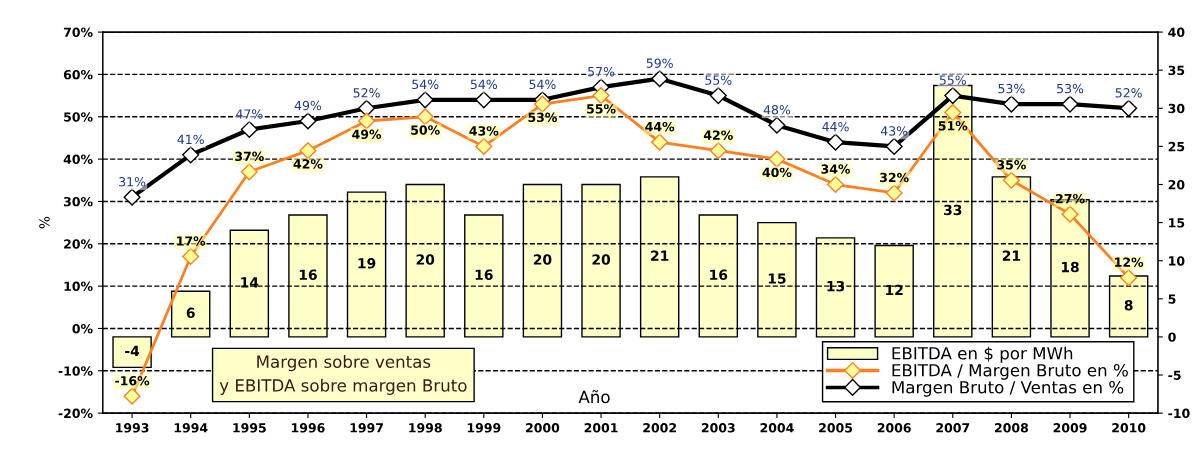  I want to click on y-tick-label: 60%, so click(78, 74).